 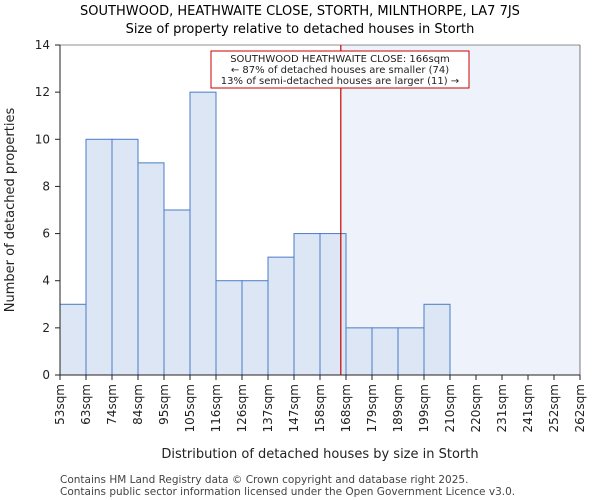 I want to click on x-tick-label-189sqm: 189sqm, so click(x=398, y=408).